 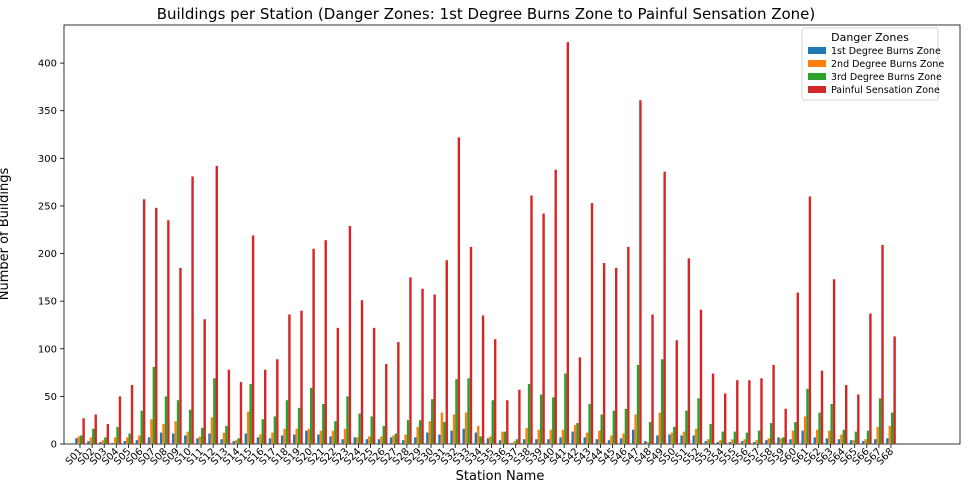 What do you see at coordinates (47, 64) in the screenshot?
I see `y-tick-label: 400` at bounding box center [47, 64].